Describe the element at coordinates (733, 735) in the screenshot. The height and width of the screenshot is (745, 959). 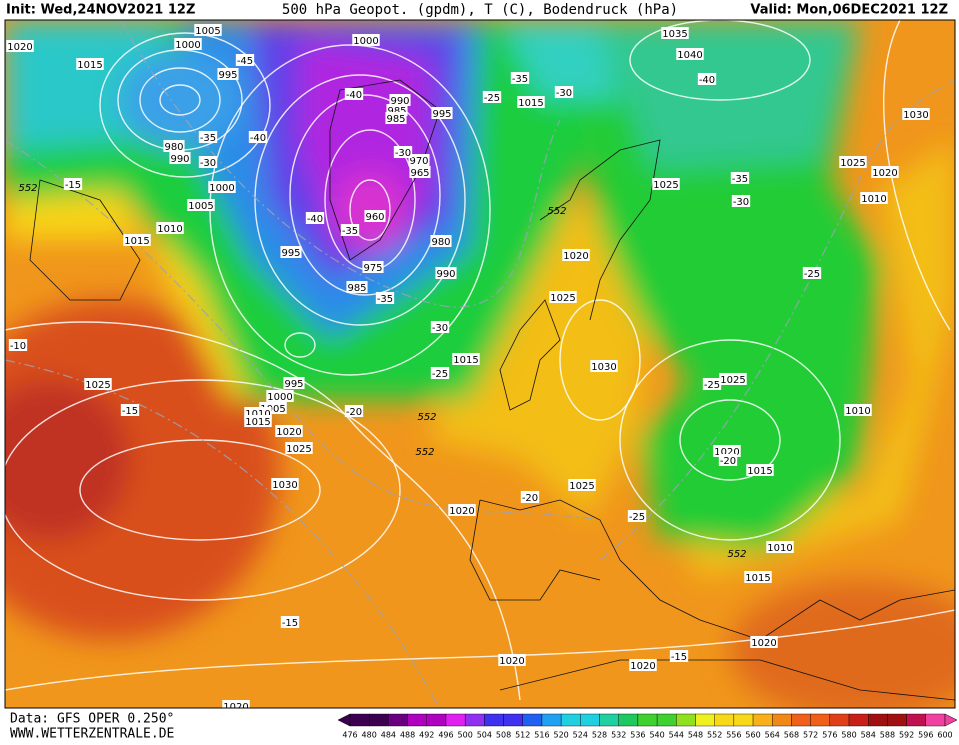
I see `colorbar-label: 556` at that location.